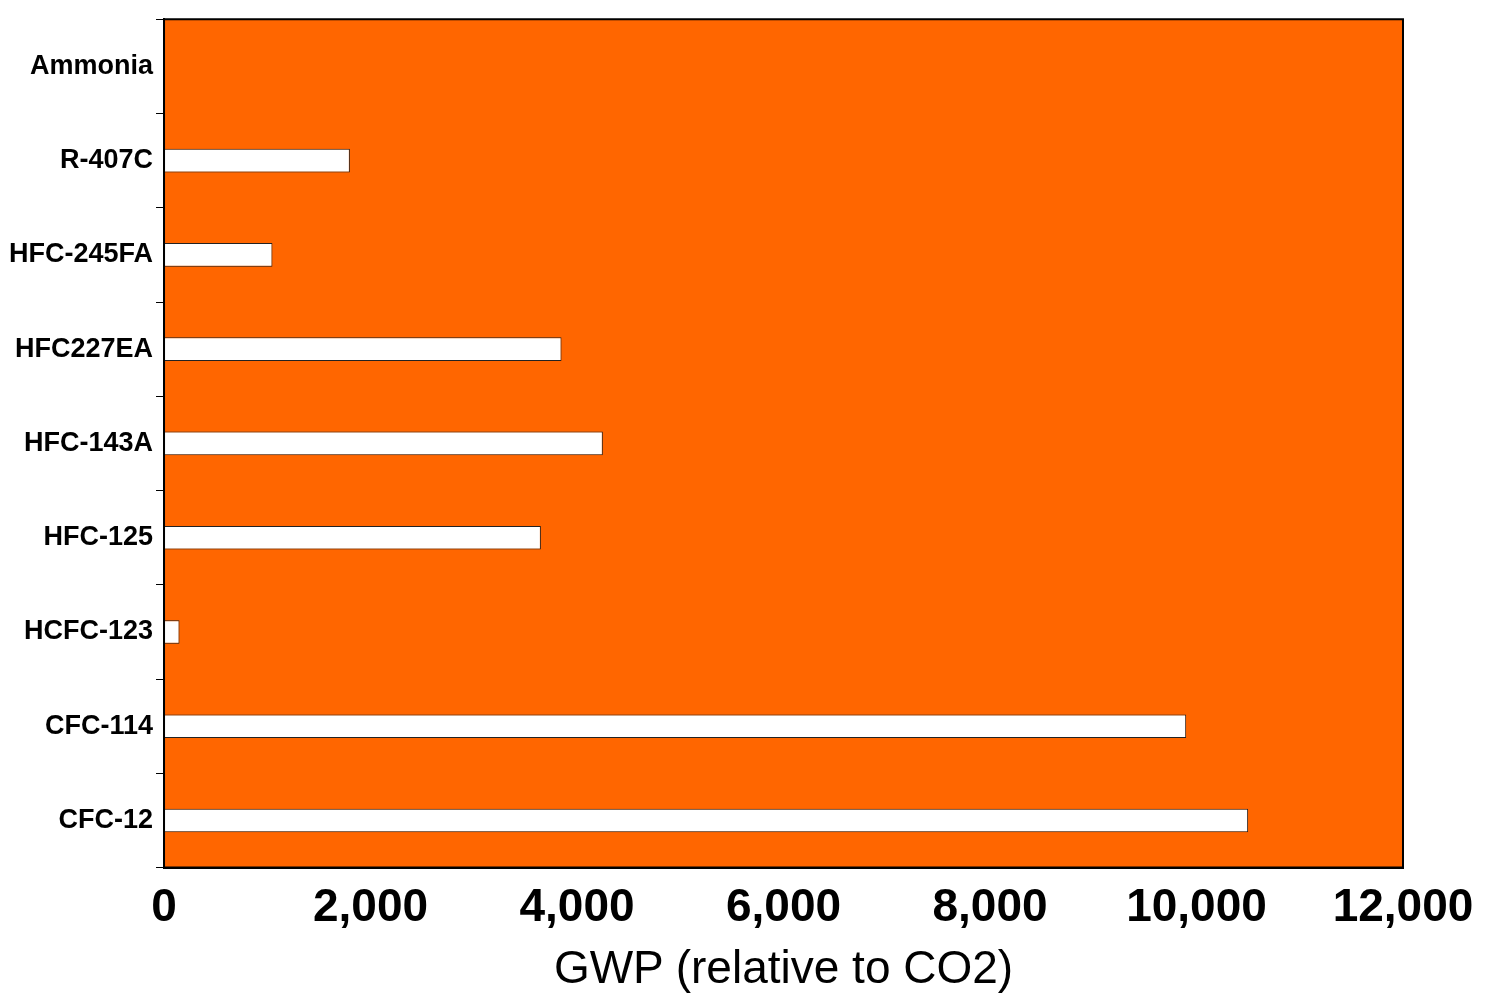 The image size is (1491, 1006). Describe the element at coordinates (1403, 904) in the screenshot. I see `x-tick-label: 12,000` at that location.